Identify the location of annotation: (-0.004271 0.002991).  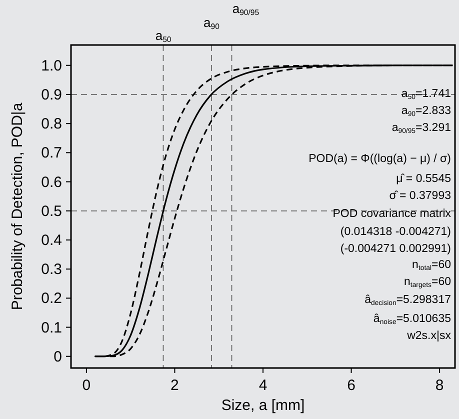
(396, 249).